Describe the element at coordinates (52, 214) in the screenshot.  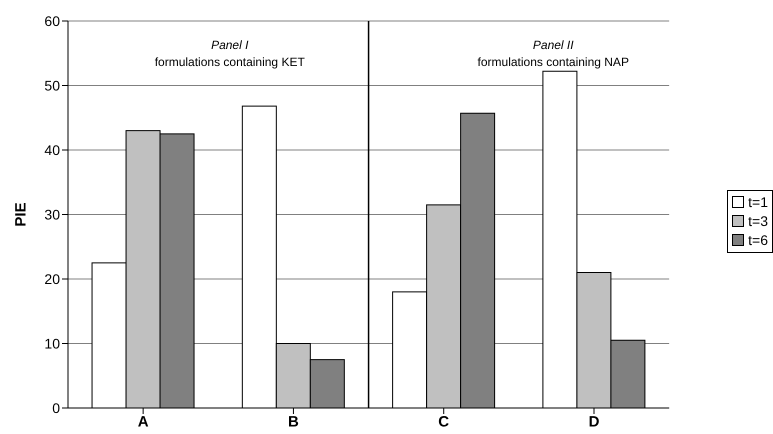
I see `y-tick-label: 30` at that location.